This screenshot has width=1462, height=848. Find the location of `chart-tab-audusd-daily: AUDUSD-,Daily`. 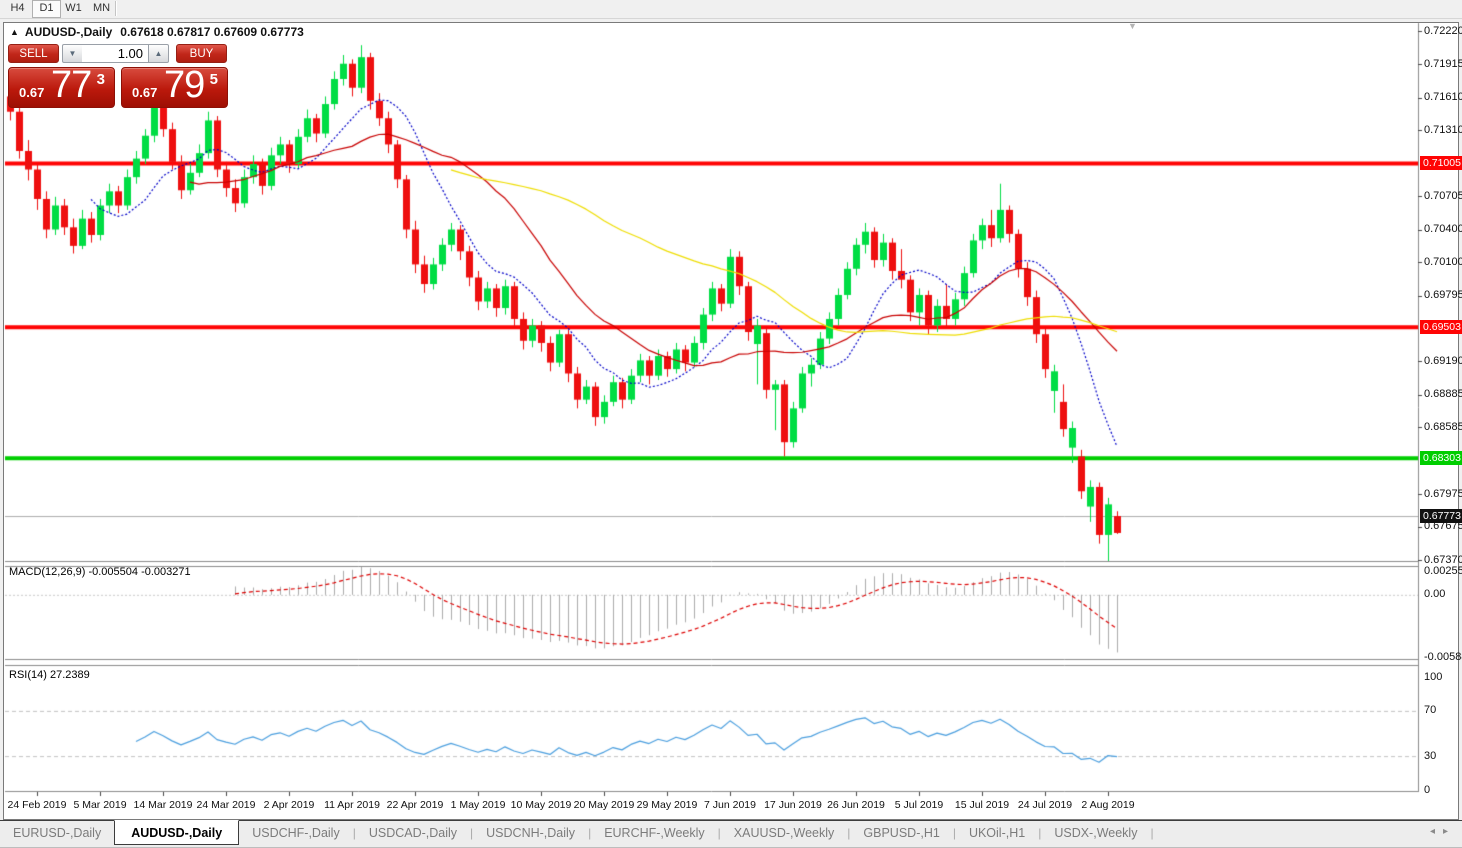

chart-tab-audusd-daily: AUDUSD-,Daily is located at coordinates (177, 832).